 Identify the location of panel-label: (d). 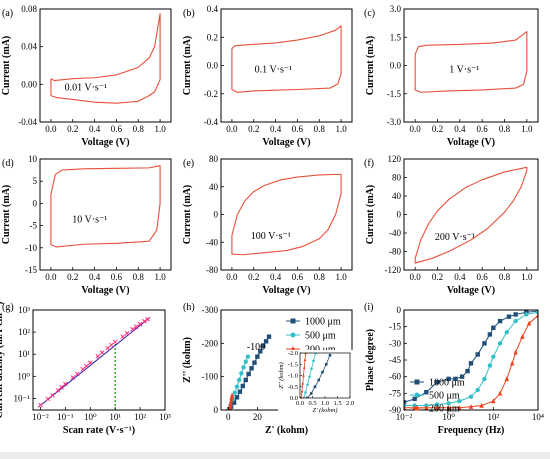
(8, 163).